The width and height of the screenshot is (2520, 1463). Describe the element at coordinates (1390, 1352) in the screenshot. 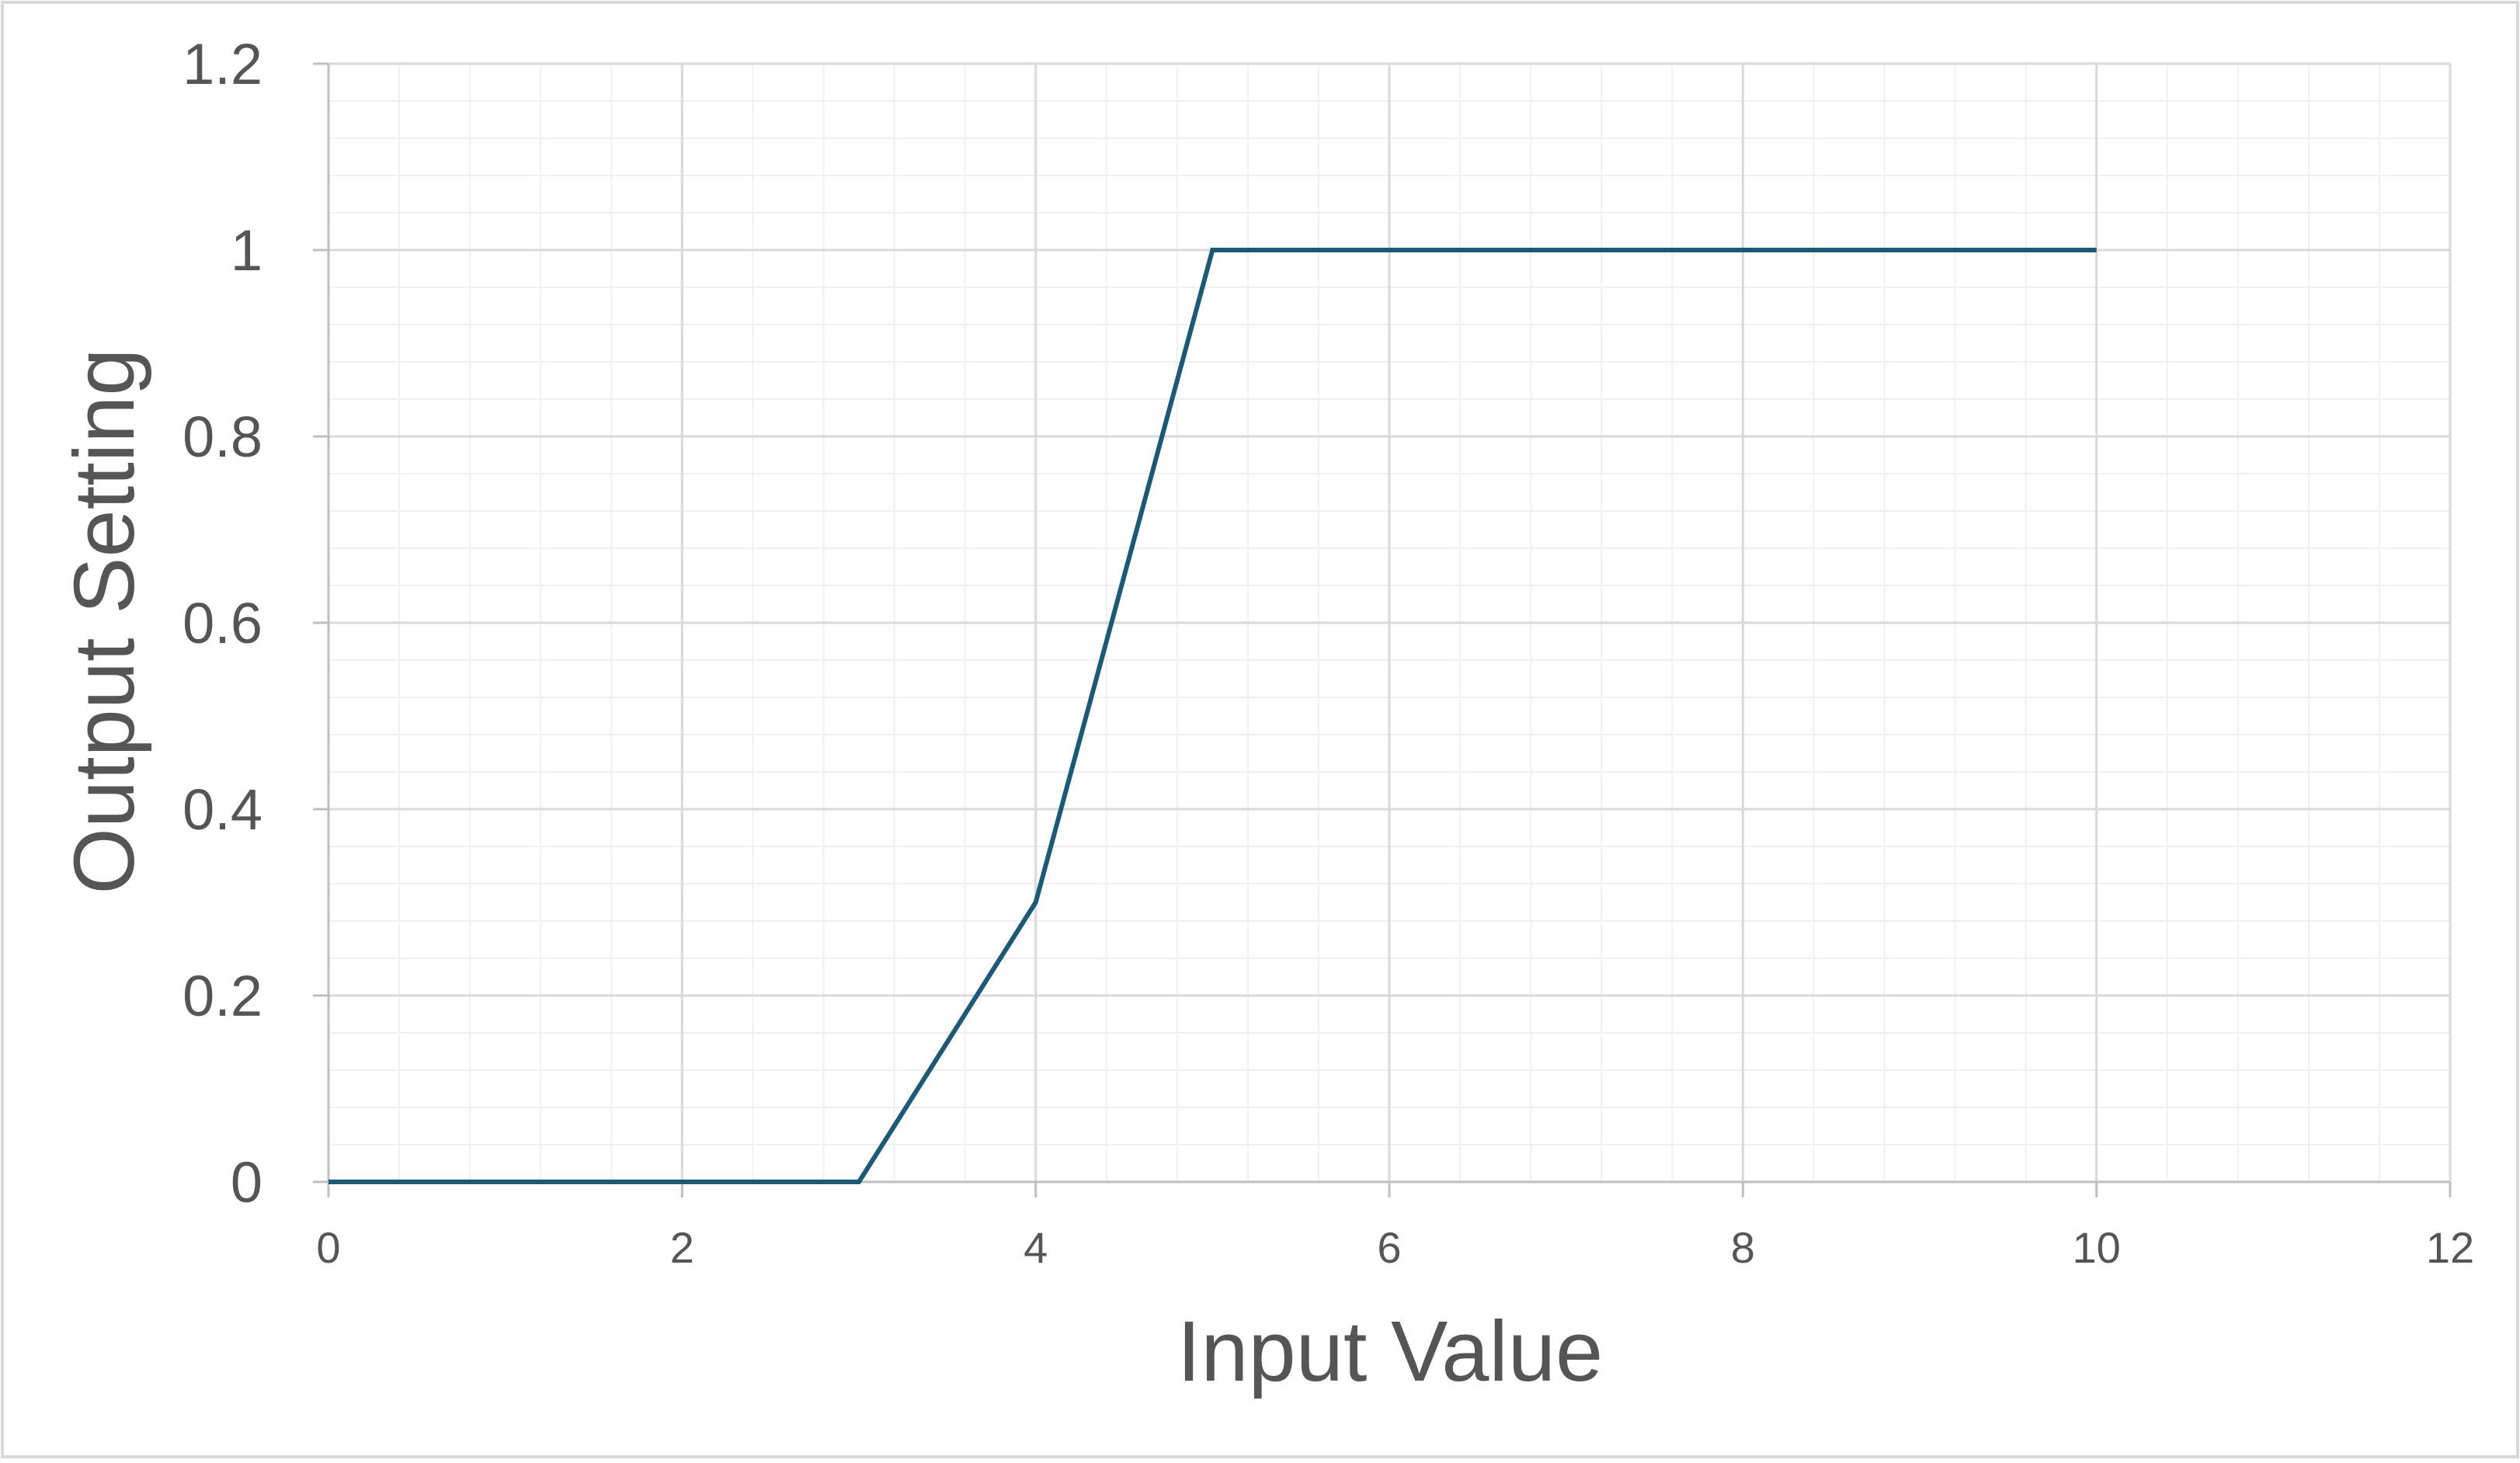

I see `x-axis-title: Input Value` at that location.